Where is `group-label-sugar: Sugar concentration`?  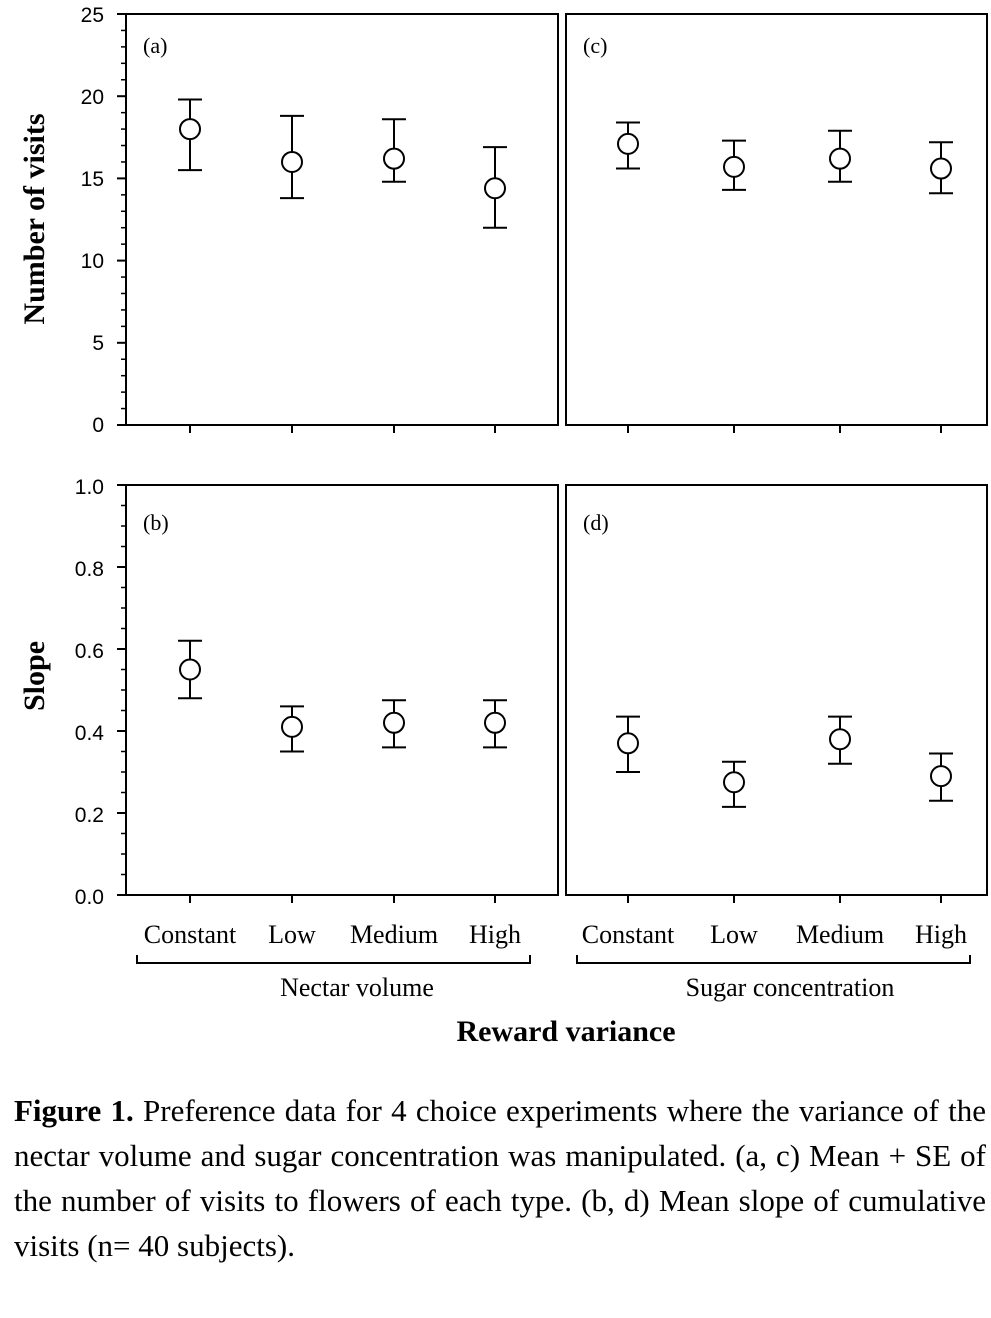 group-label-sugar: Sugar concentration is located at coordinates (790, 987).